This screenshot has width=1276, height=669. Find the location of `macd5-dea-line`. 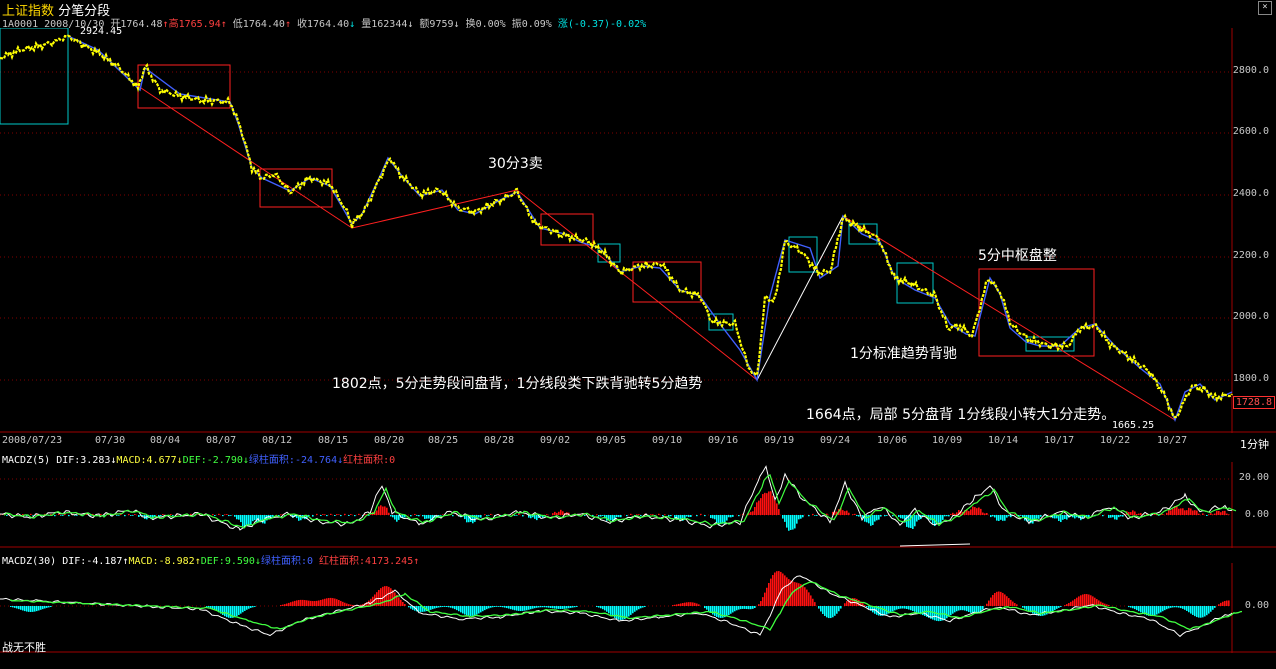

macd5-dea-line is located at coordinates (620, 501).